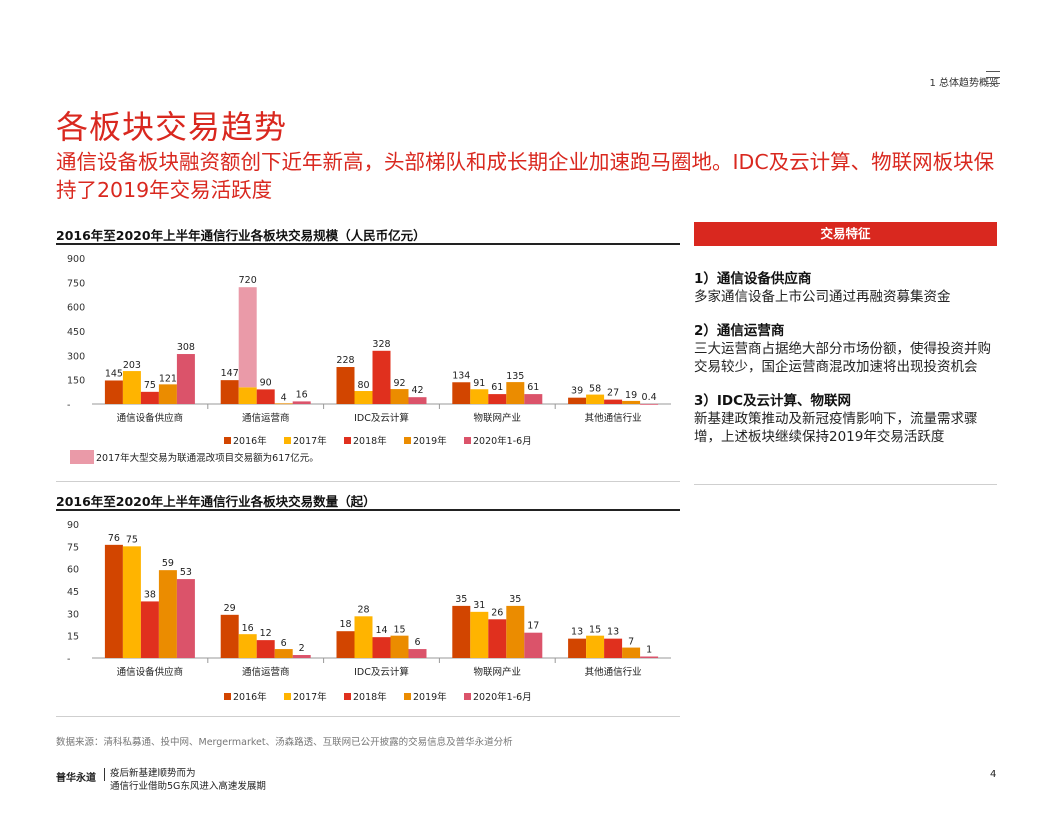 The width and height of the screenshot is (1055, 815). I want to click on feature-title: 3）IDC及云计算、物联网, so click(773, 401).